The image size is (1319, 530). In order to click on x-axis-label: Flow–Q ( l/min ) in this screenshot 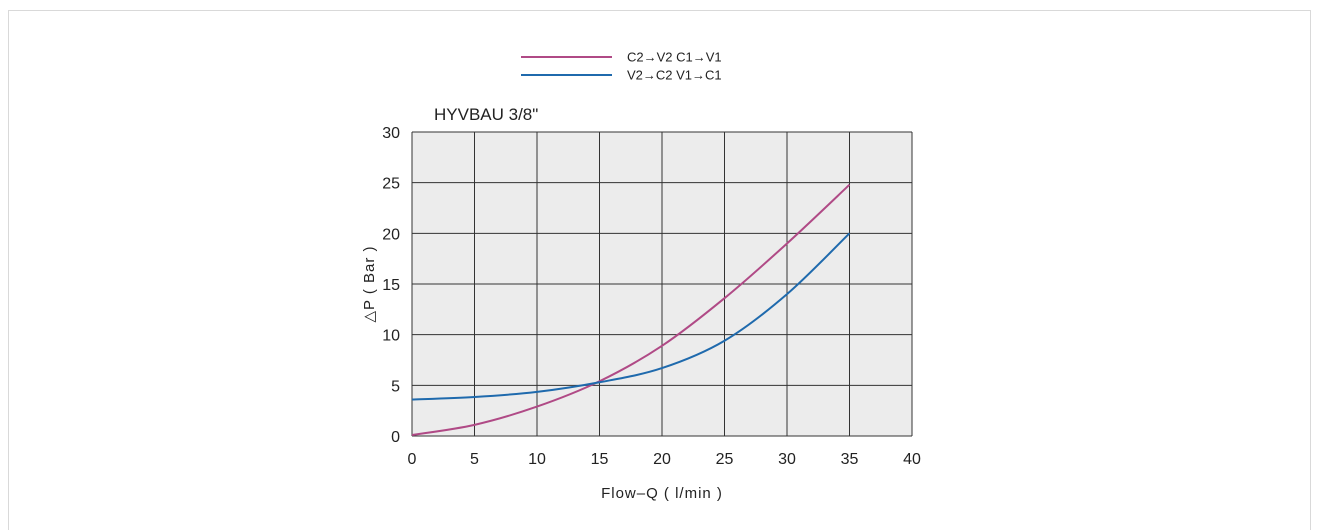, I will do `click(662, 493)`.